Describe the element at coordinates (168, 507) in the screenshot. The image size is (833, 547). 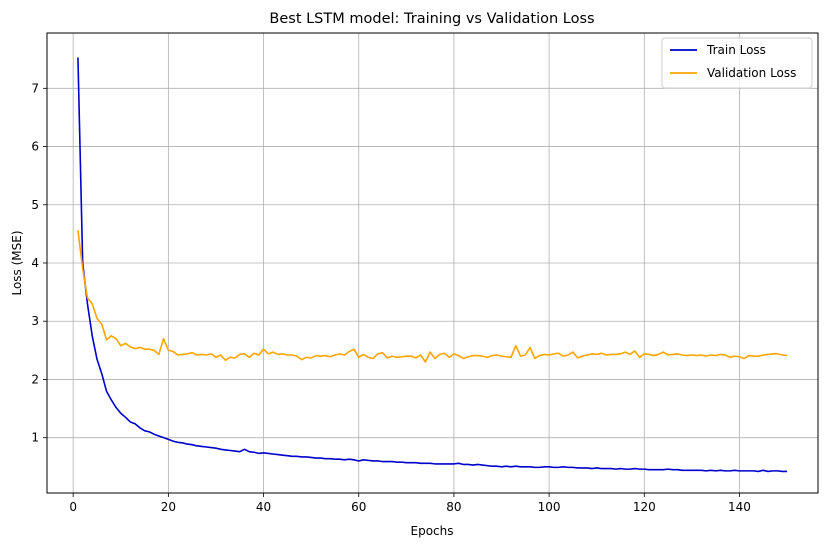
I see `x-tick-label: 20` at that location.